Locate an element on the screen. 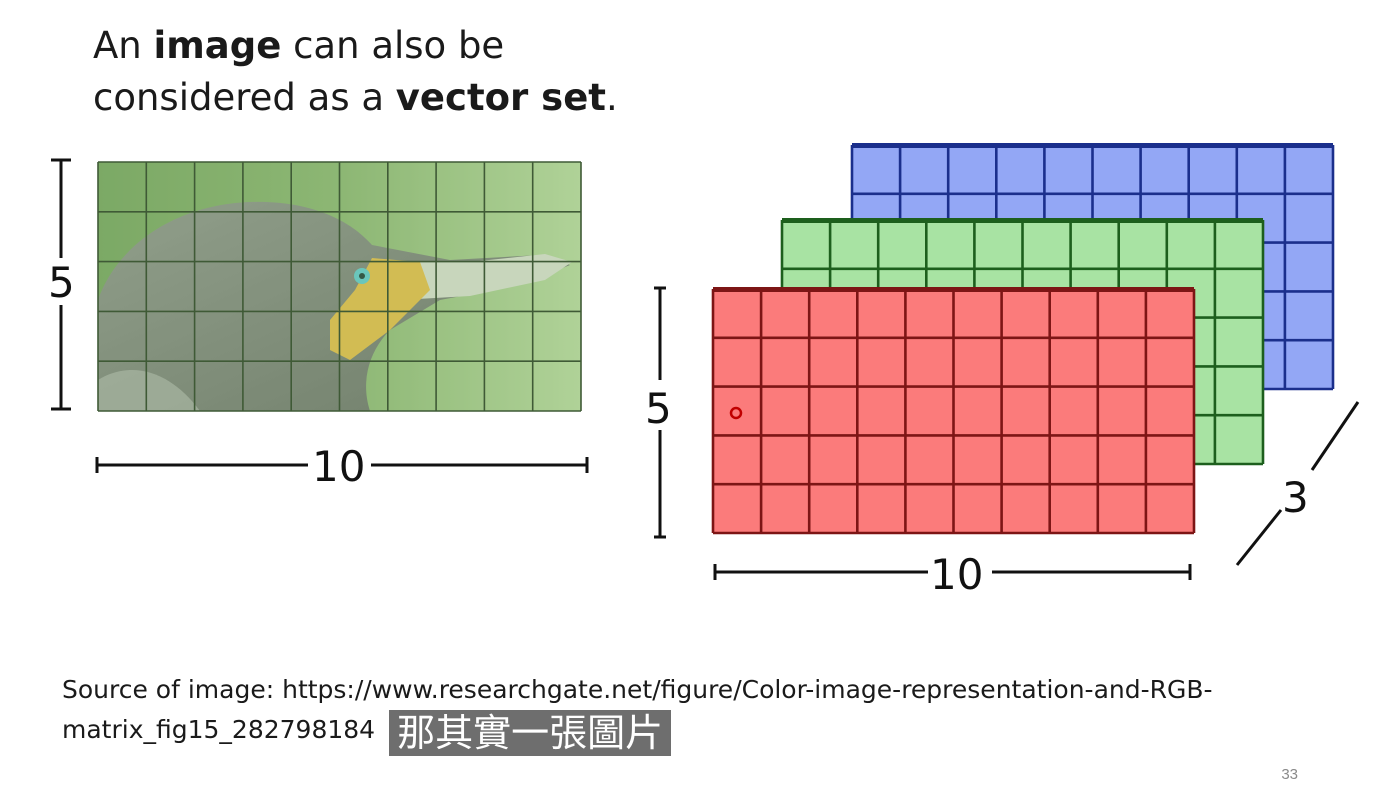 The image size is (1374, 795). photo-grid is located at coordinates (339, 286).